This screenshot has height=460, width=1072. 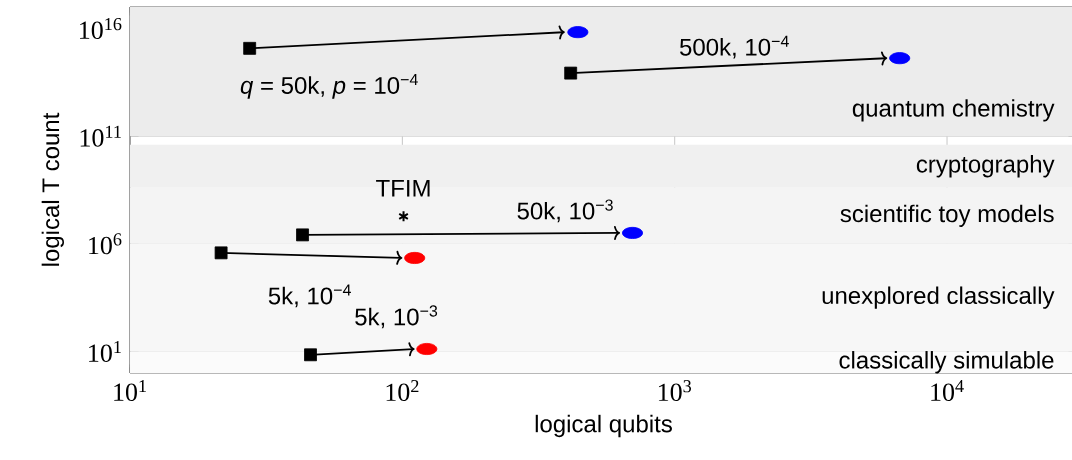 What do you see at coordinates (403, 188) in the screenshot?
I see `series-label: TFIM` at bounding box center [403, 188].